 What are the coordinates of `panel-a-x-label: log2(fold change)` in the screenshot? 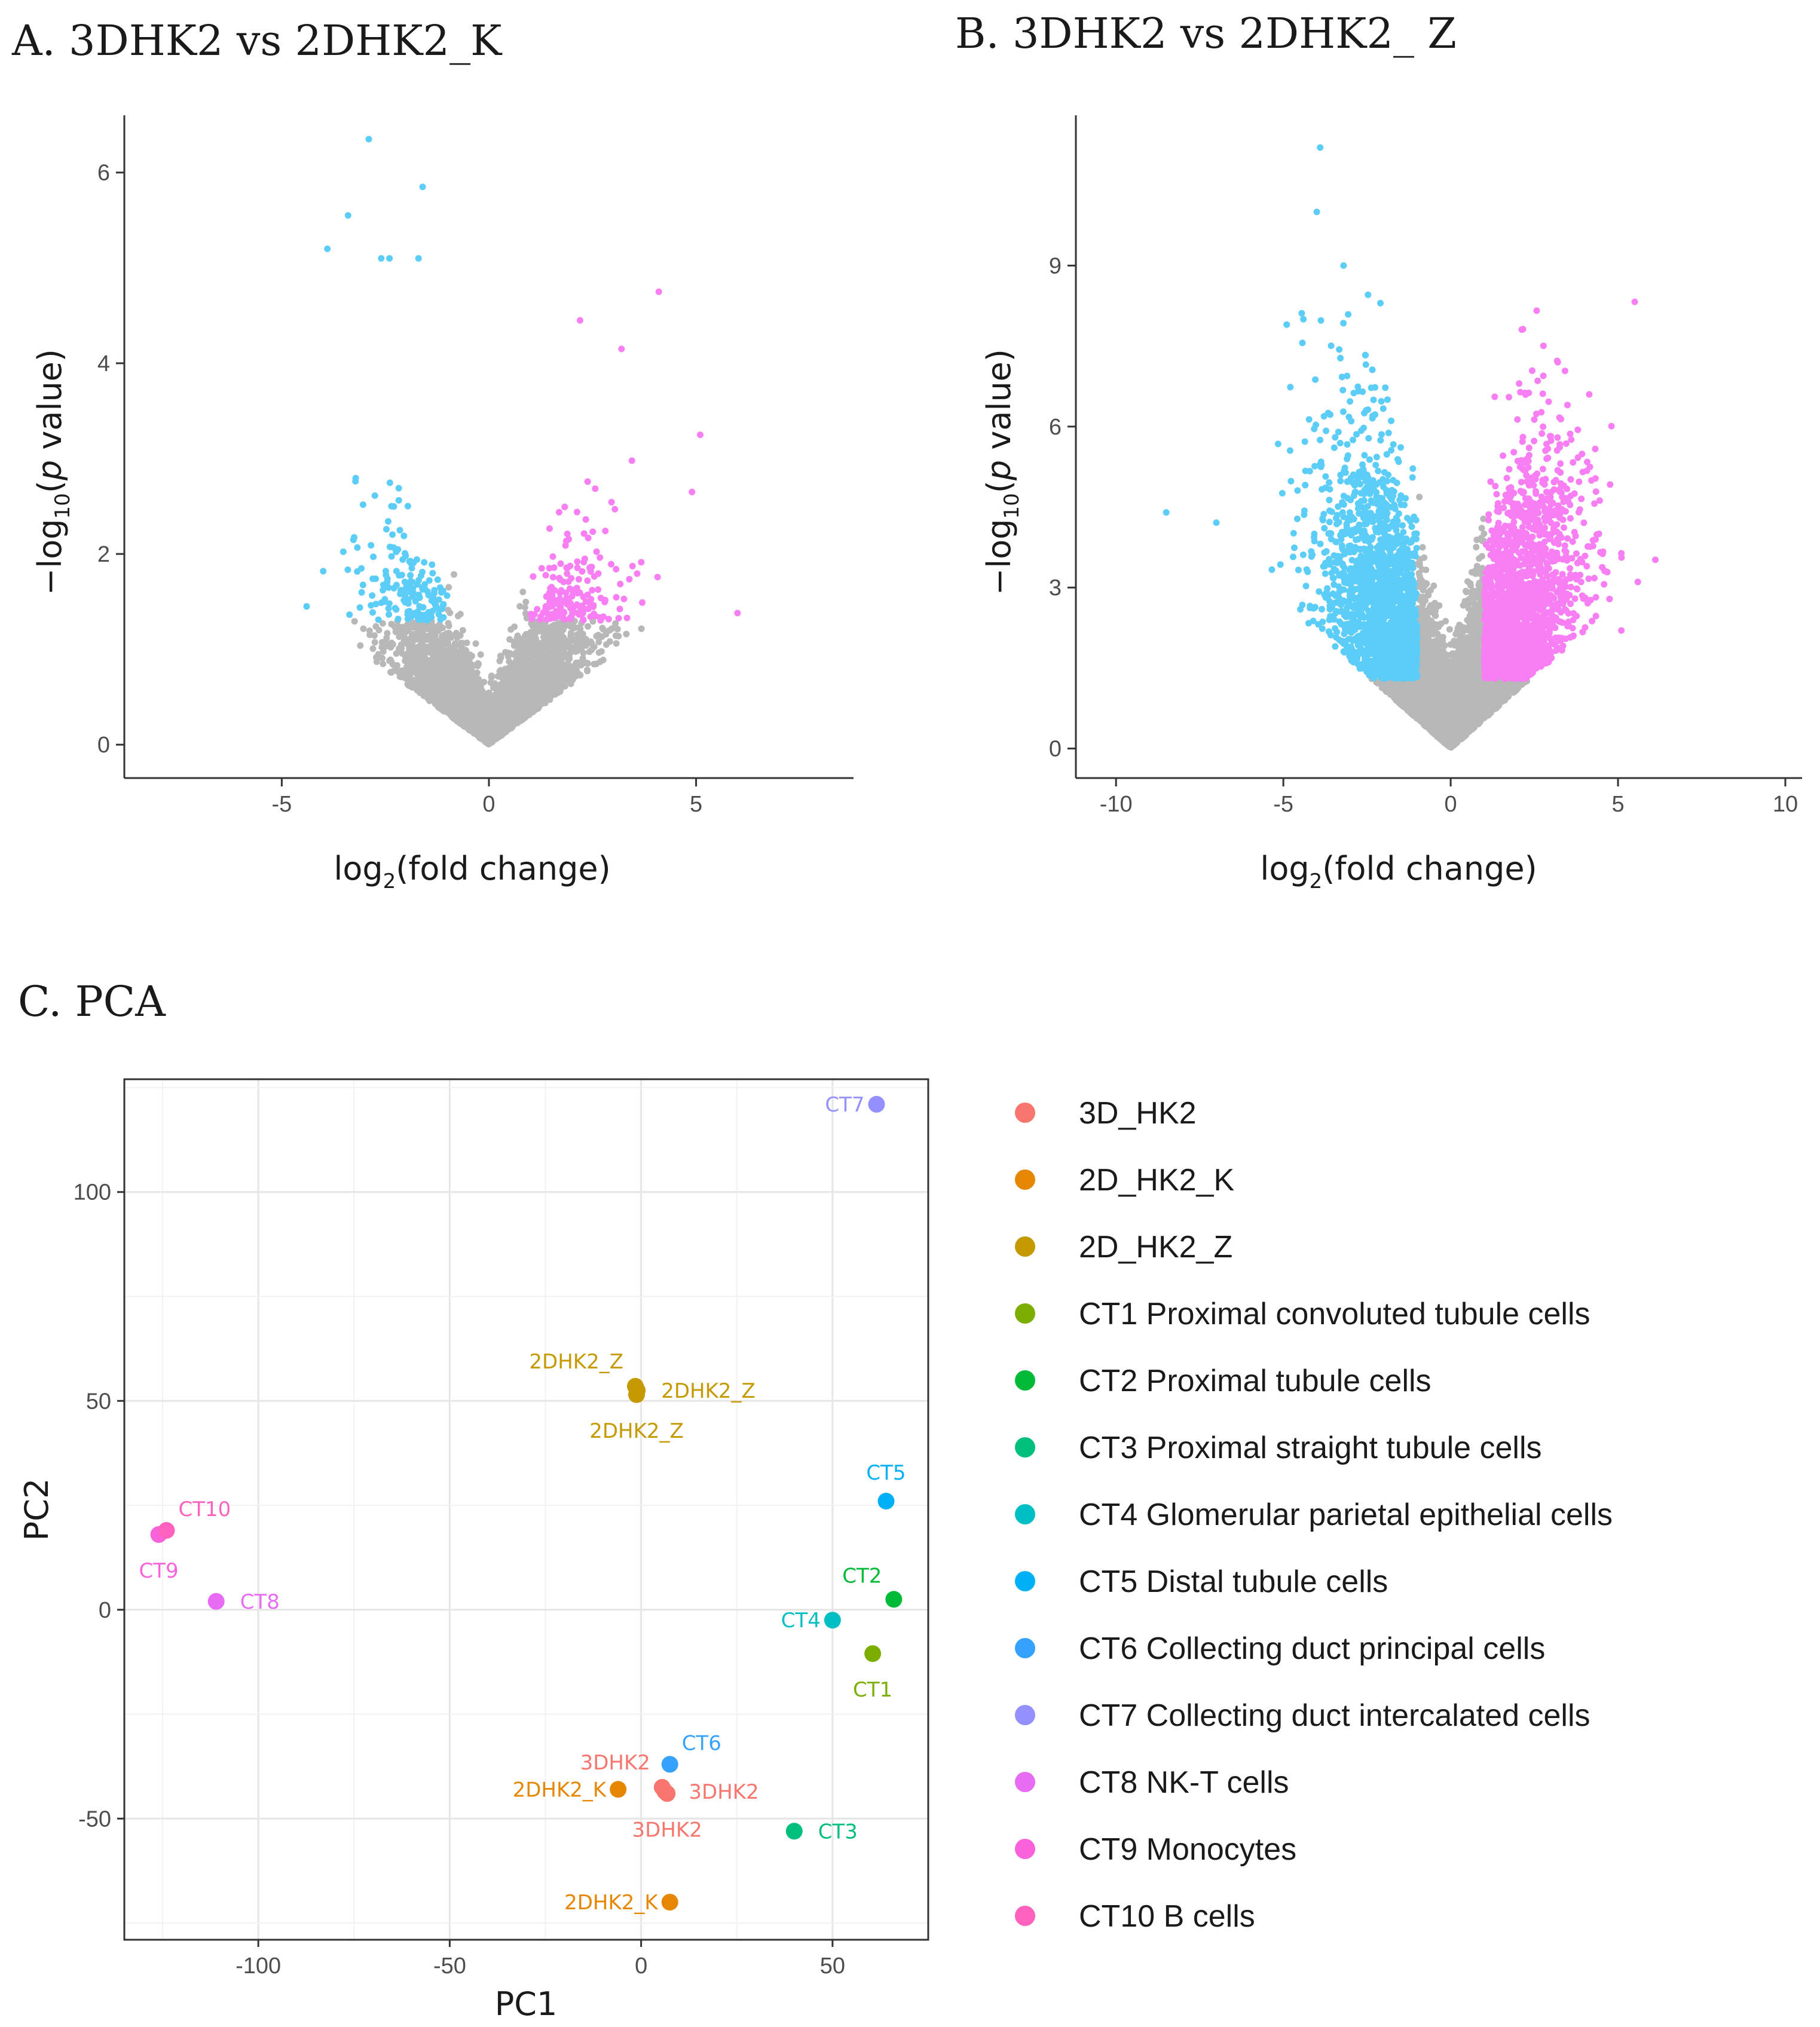 It's located at (472, 871).